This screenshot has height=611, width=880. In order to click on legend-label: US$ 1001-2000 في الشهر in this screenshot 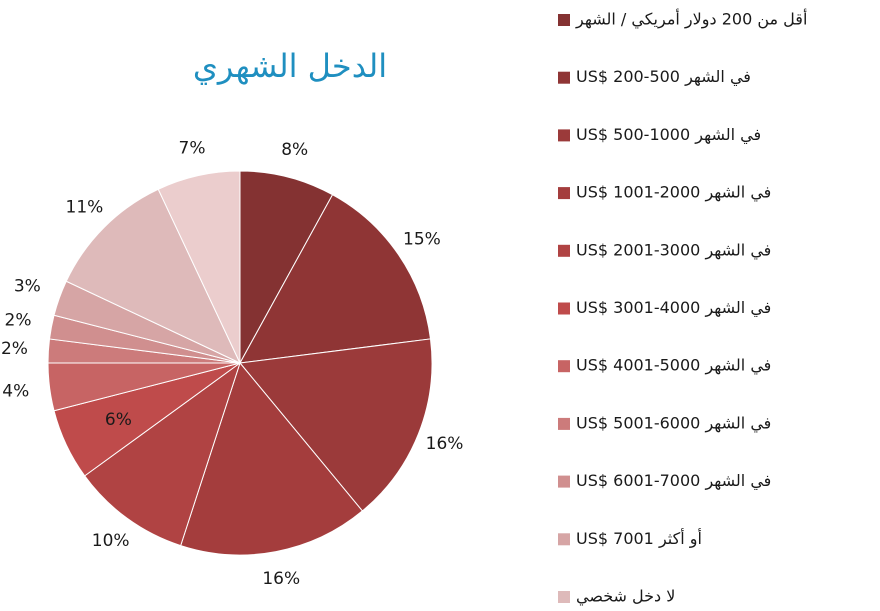, I will do `click(673, 193)`.